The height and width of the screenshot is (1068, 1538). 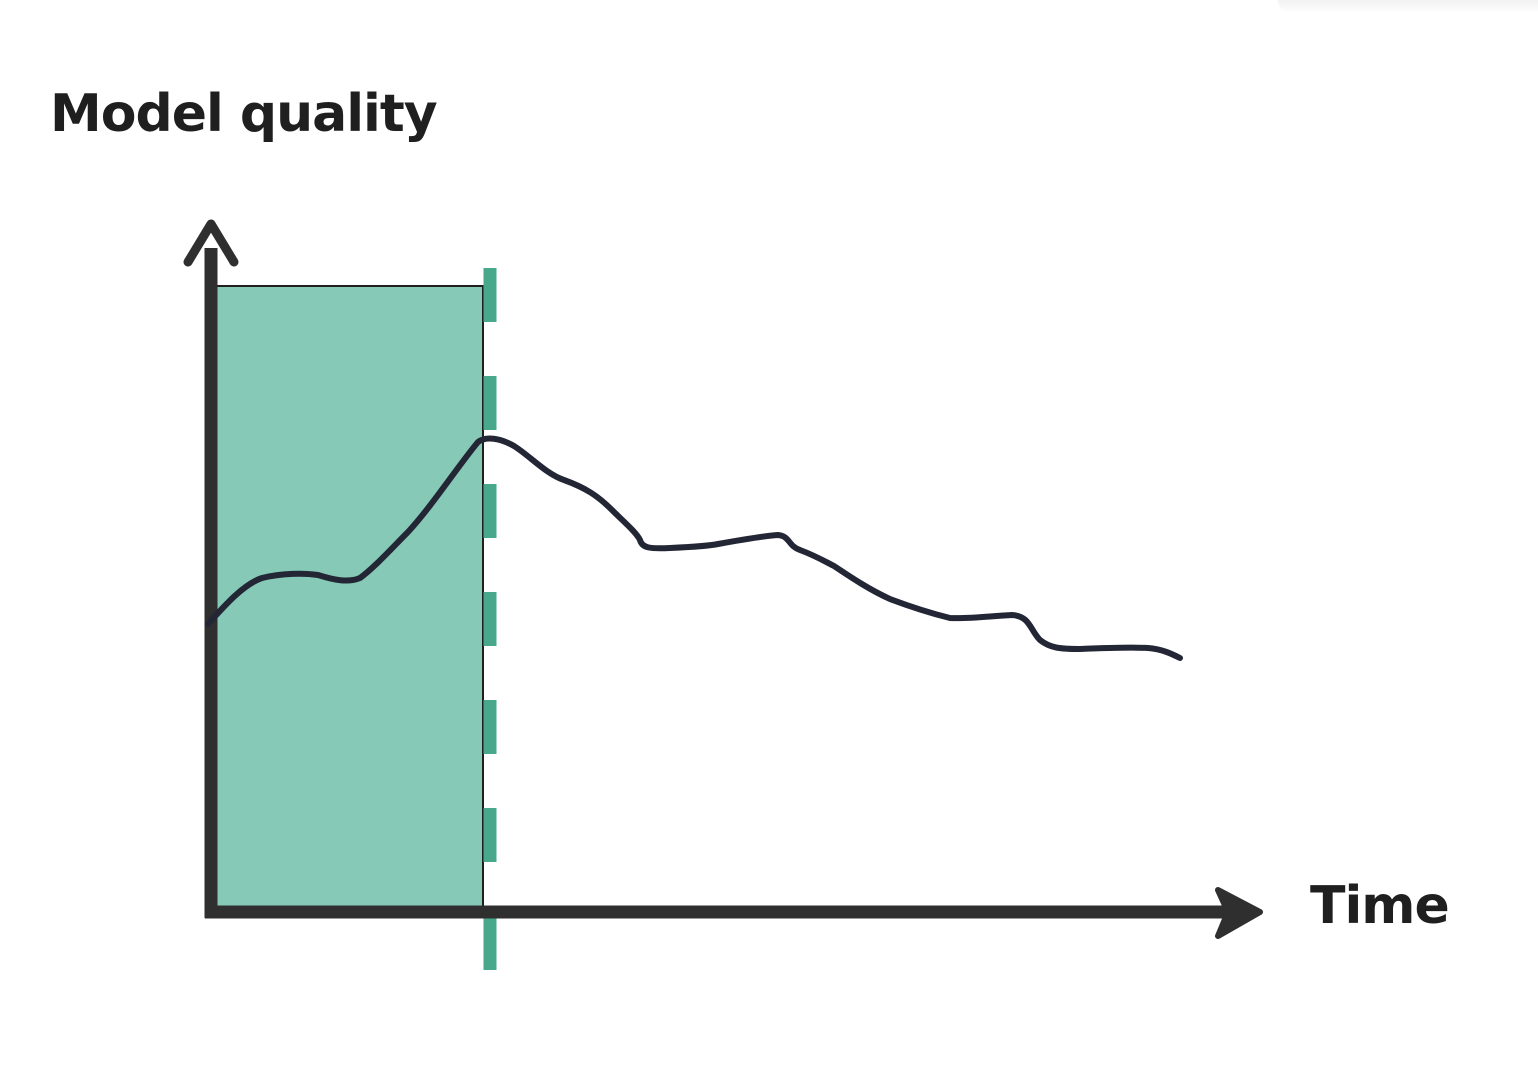 I want to click on x-axis-label: Time, so click(x=1380, y=906).